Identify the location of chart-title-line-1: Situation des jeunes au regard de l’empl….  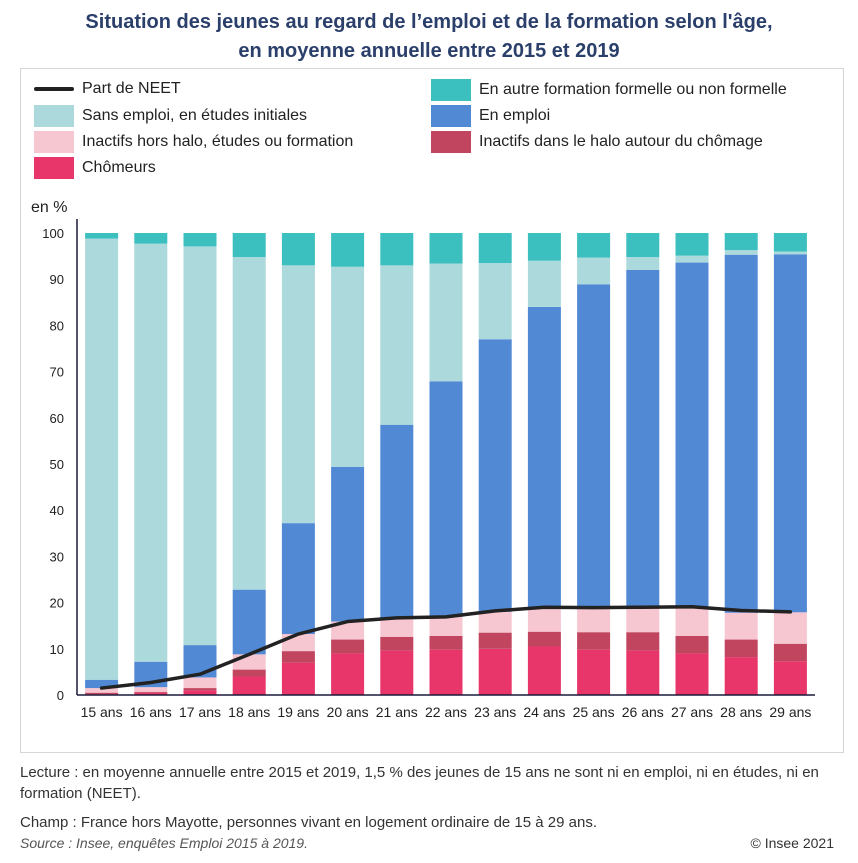
(429, 22).